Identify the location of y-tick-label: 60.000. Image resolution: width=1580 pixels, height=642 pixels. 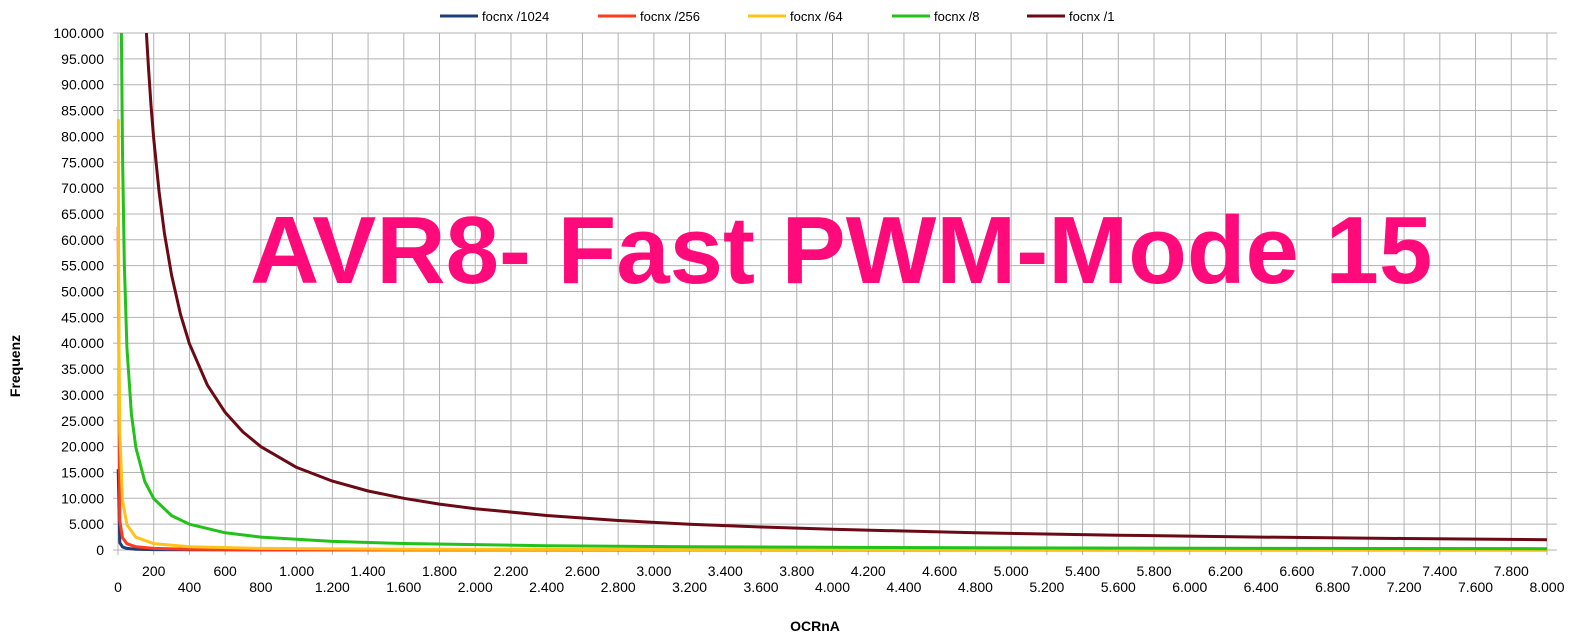
(82, 240).